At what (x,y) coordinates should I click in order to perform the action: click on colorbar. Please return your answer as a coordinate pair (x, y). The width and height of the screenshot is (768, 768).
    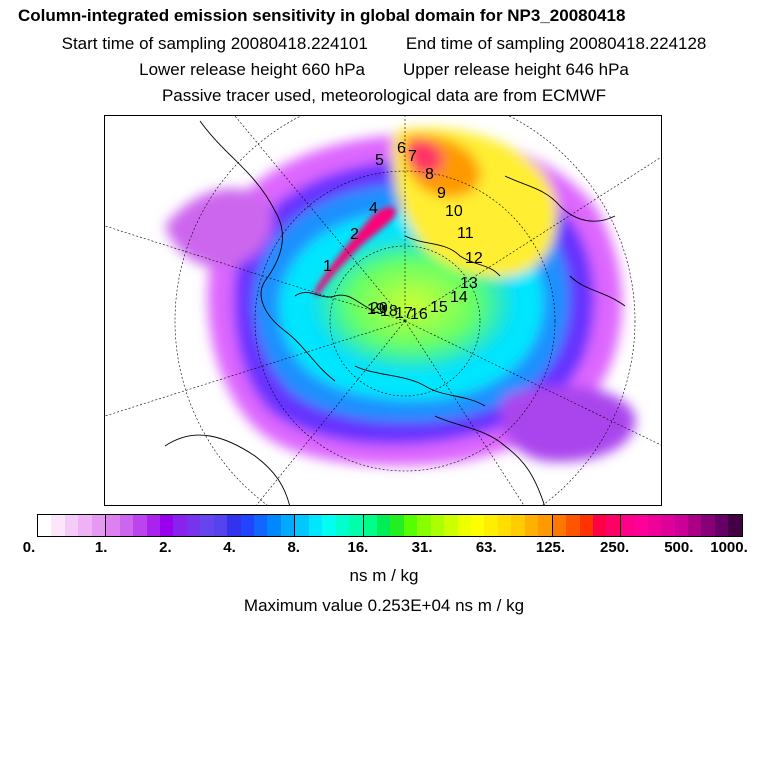
    Looking at the image, I should click on (390, 525).